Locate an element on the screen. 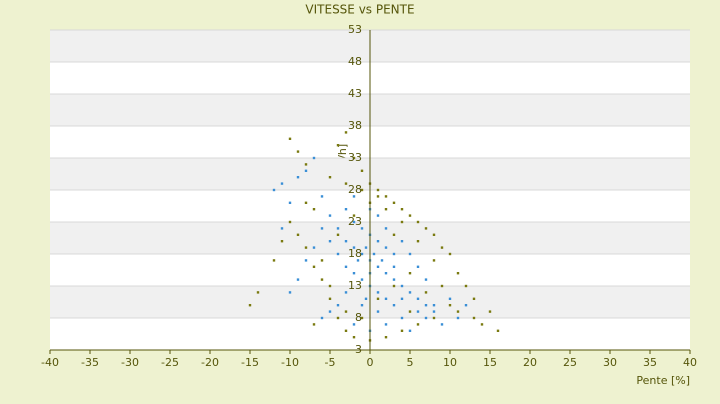 The image size is (720, 404). x-tick-label: -30 is located at coordinates (130, 362).